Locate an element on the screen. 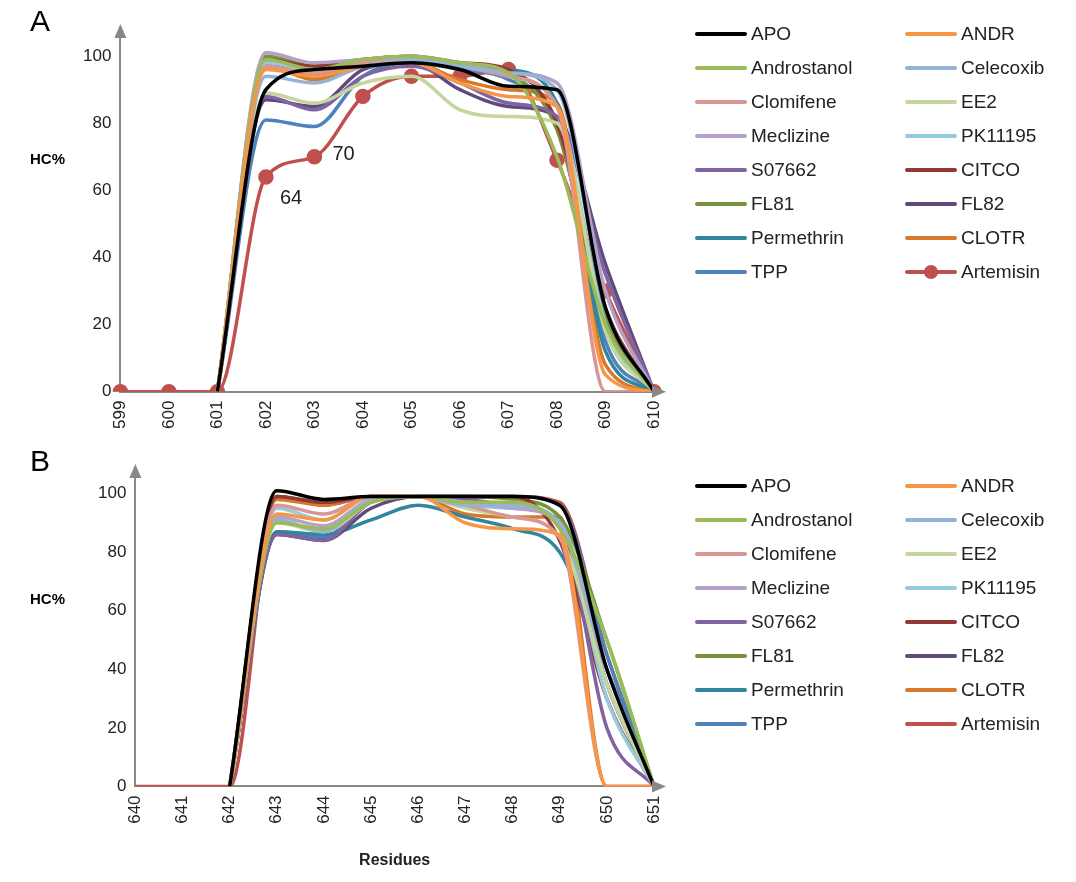  x-tick-label: 641 is located at coordinates (182, 809).